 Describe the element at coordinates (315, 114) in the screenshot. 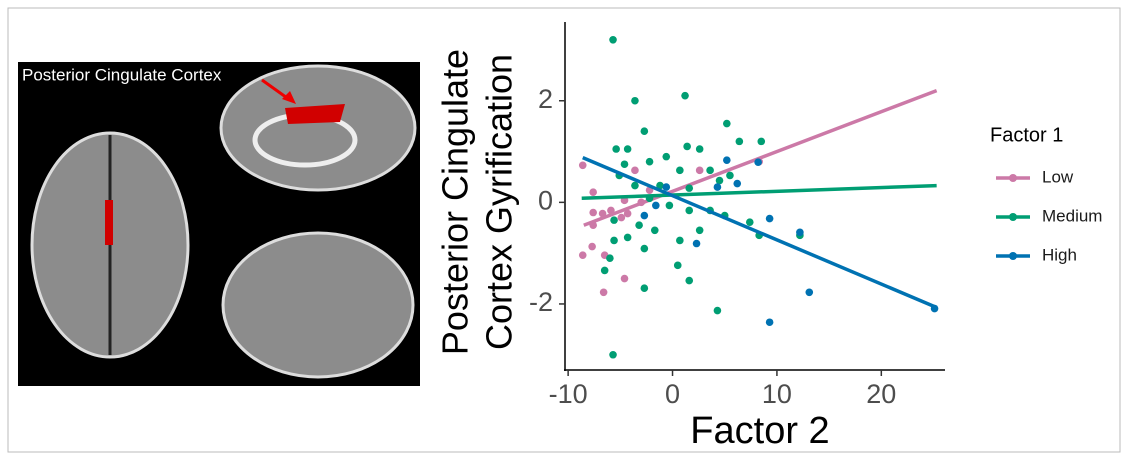

I see `pcc-highlight` at that location.